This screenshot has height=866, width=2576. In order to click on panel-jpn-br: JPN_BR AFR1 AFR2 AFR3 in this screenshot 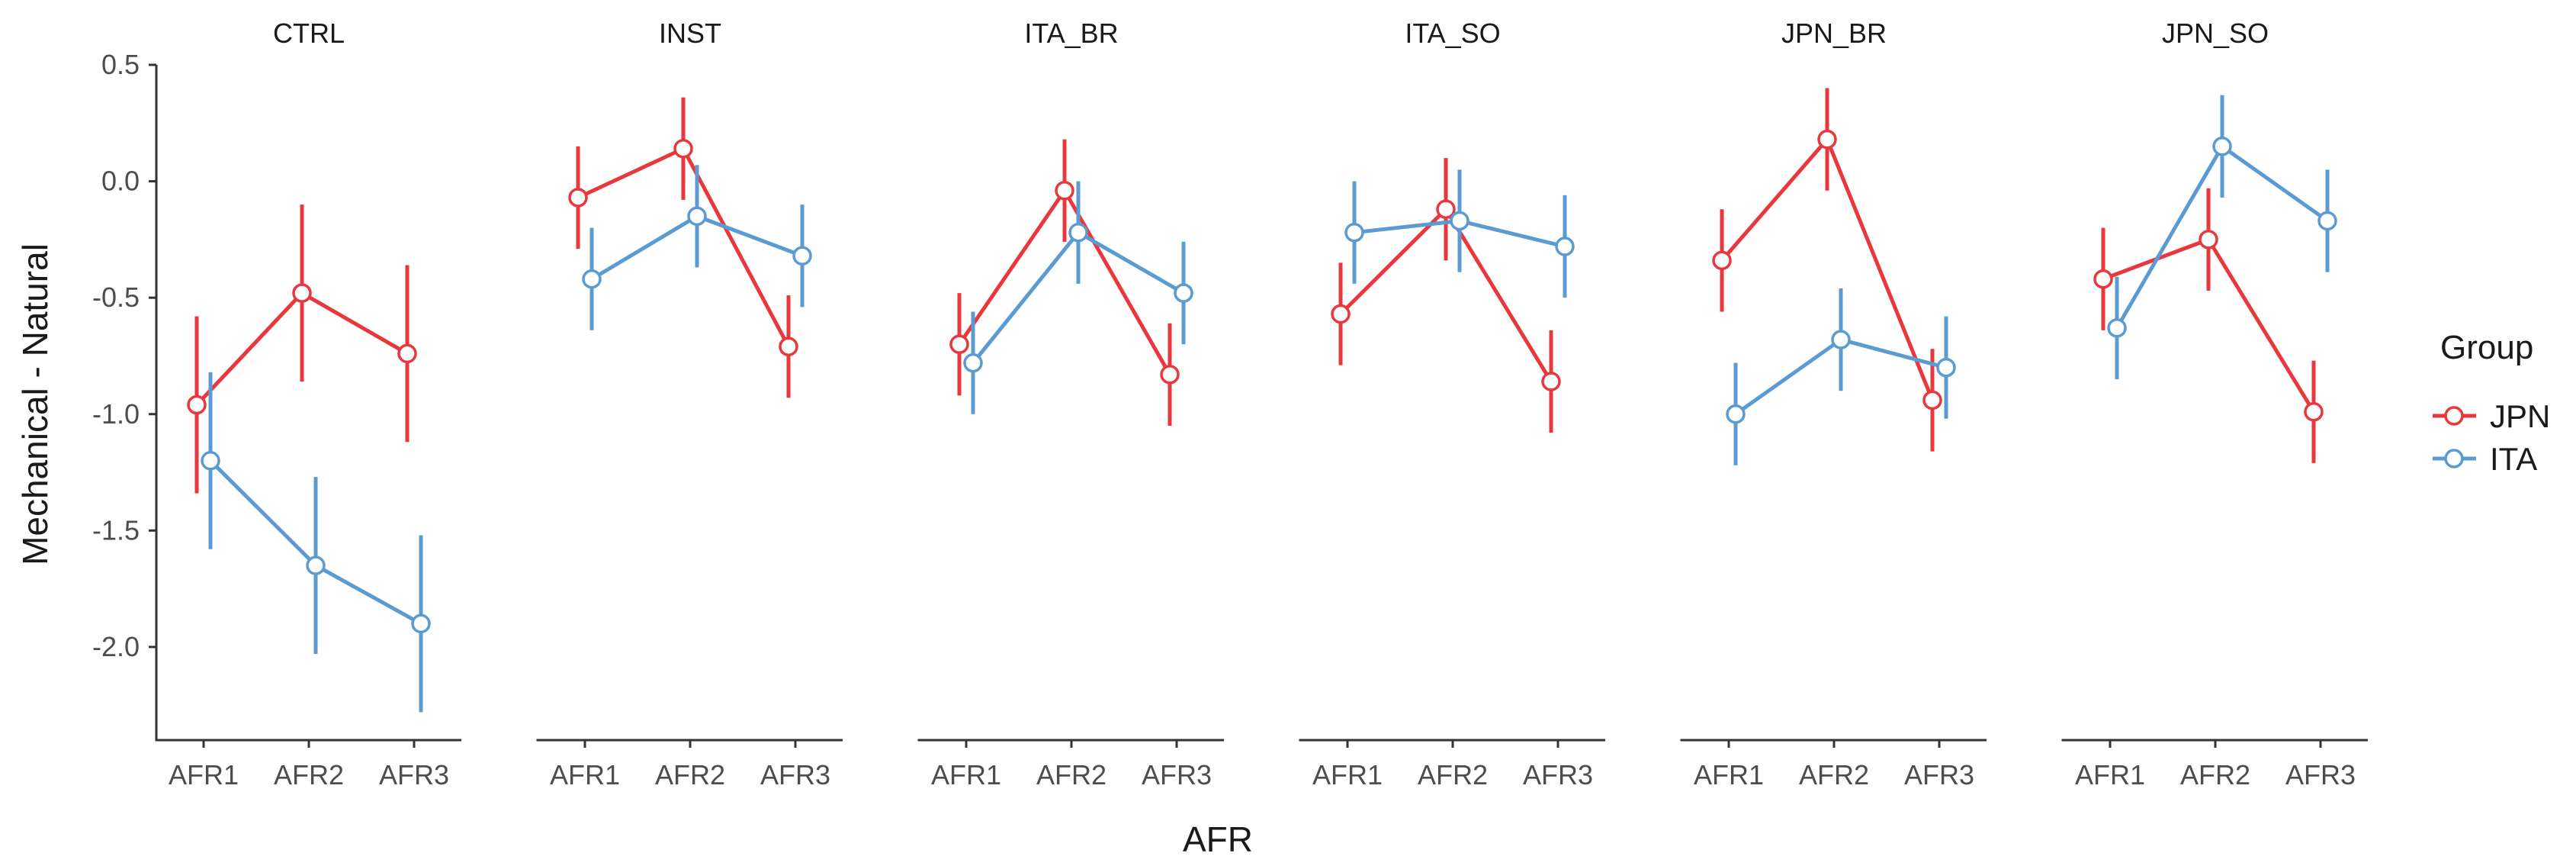, I will do `click(1833, 404)`.